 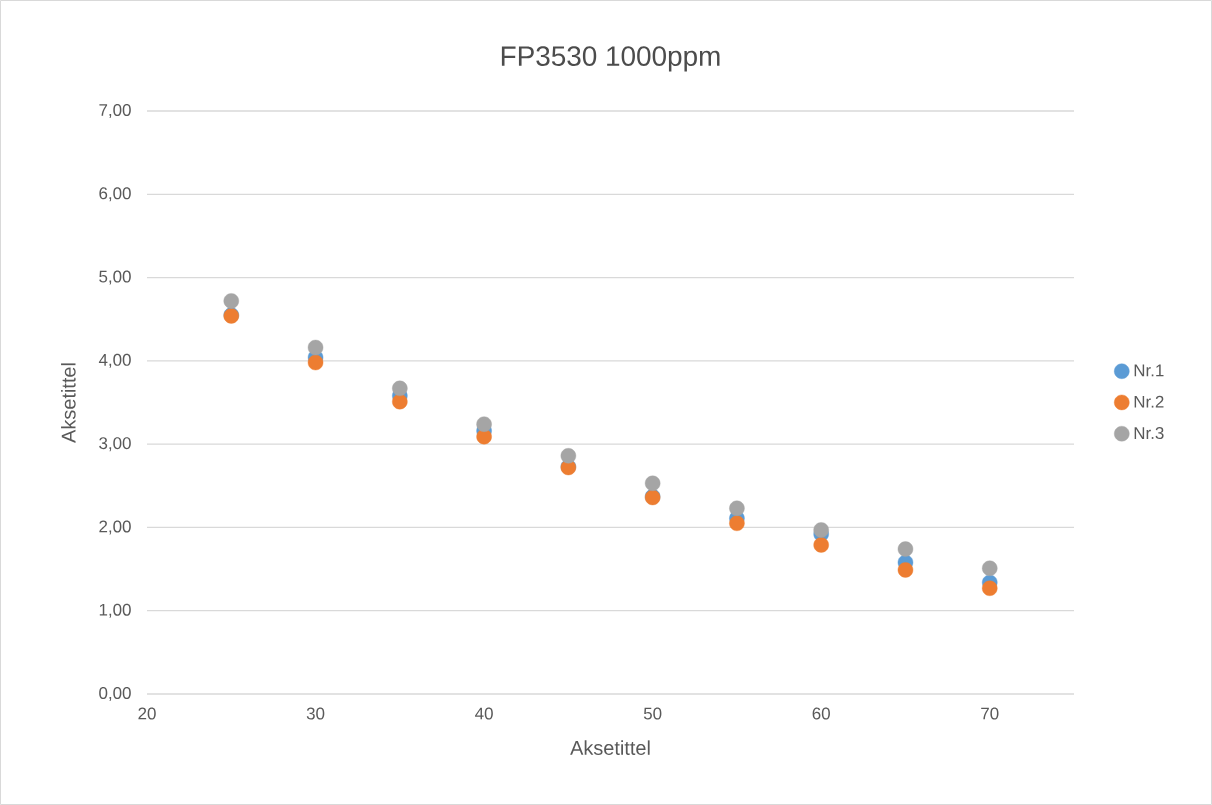 What do you see at coordinates (315, 713) in the screenshot?
I see `x-tick-label: 30` at bounding box center [315, 713].